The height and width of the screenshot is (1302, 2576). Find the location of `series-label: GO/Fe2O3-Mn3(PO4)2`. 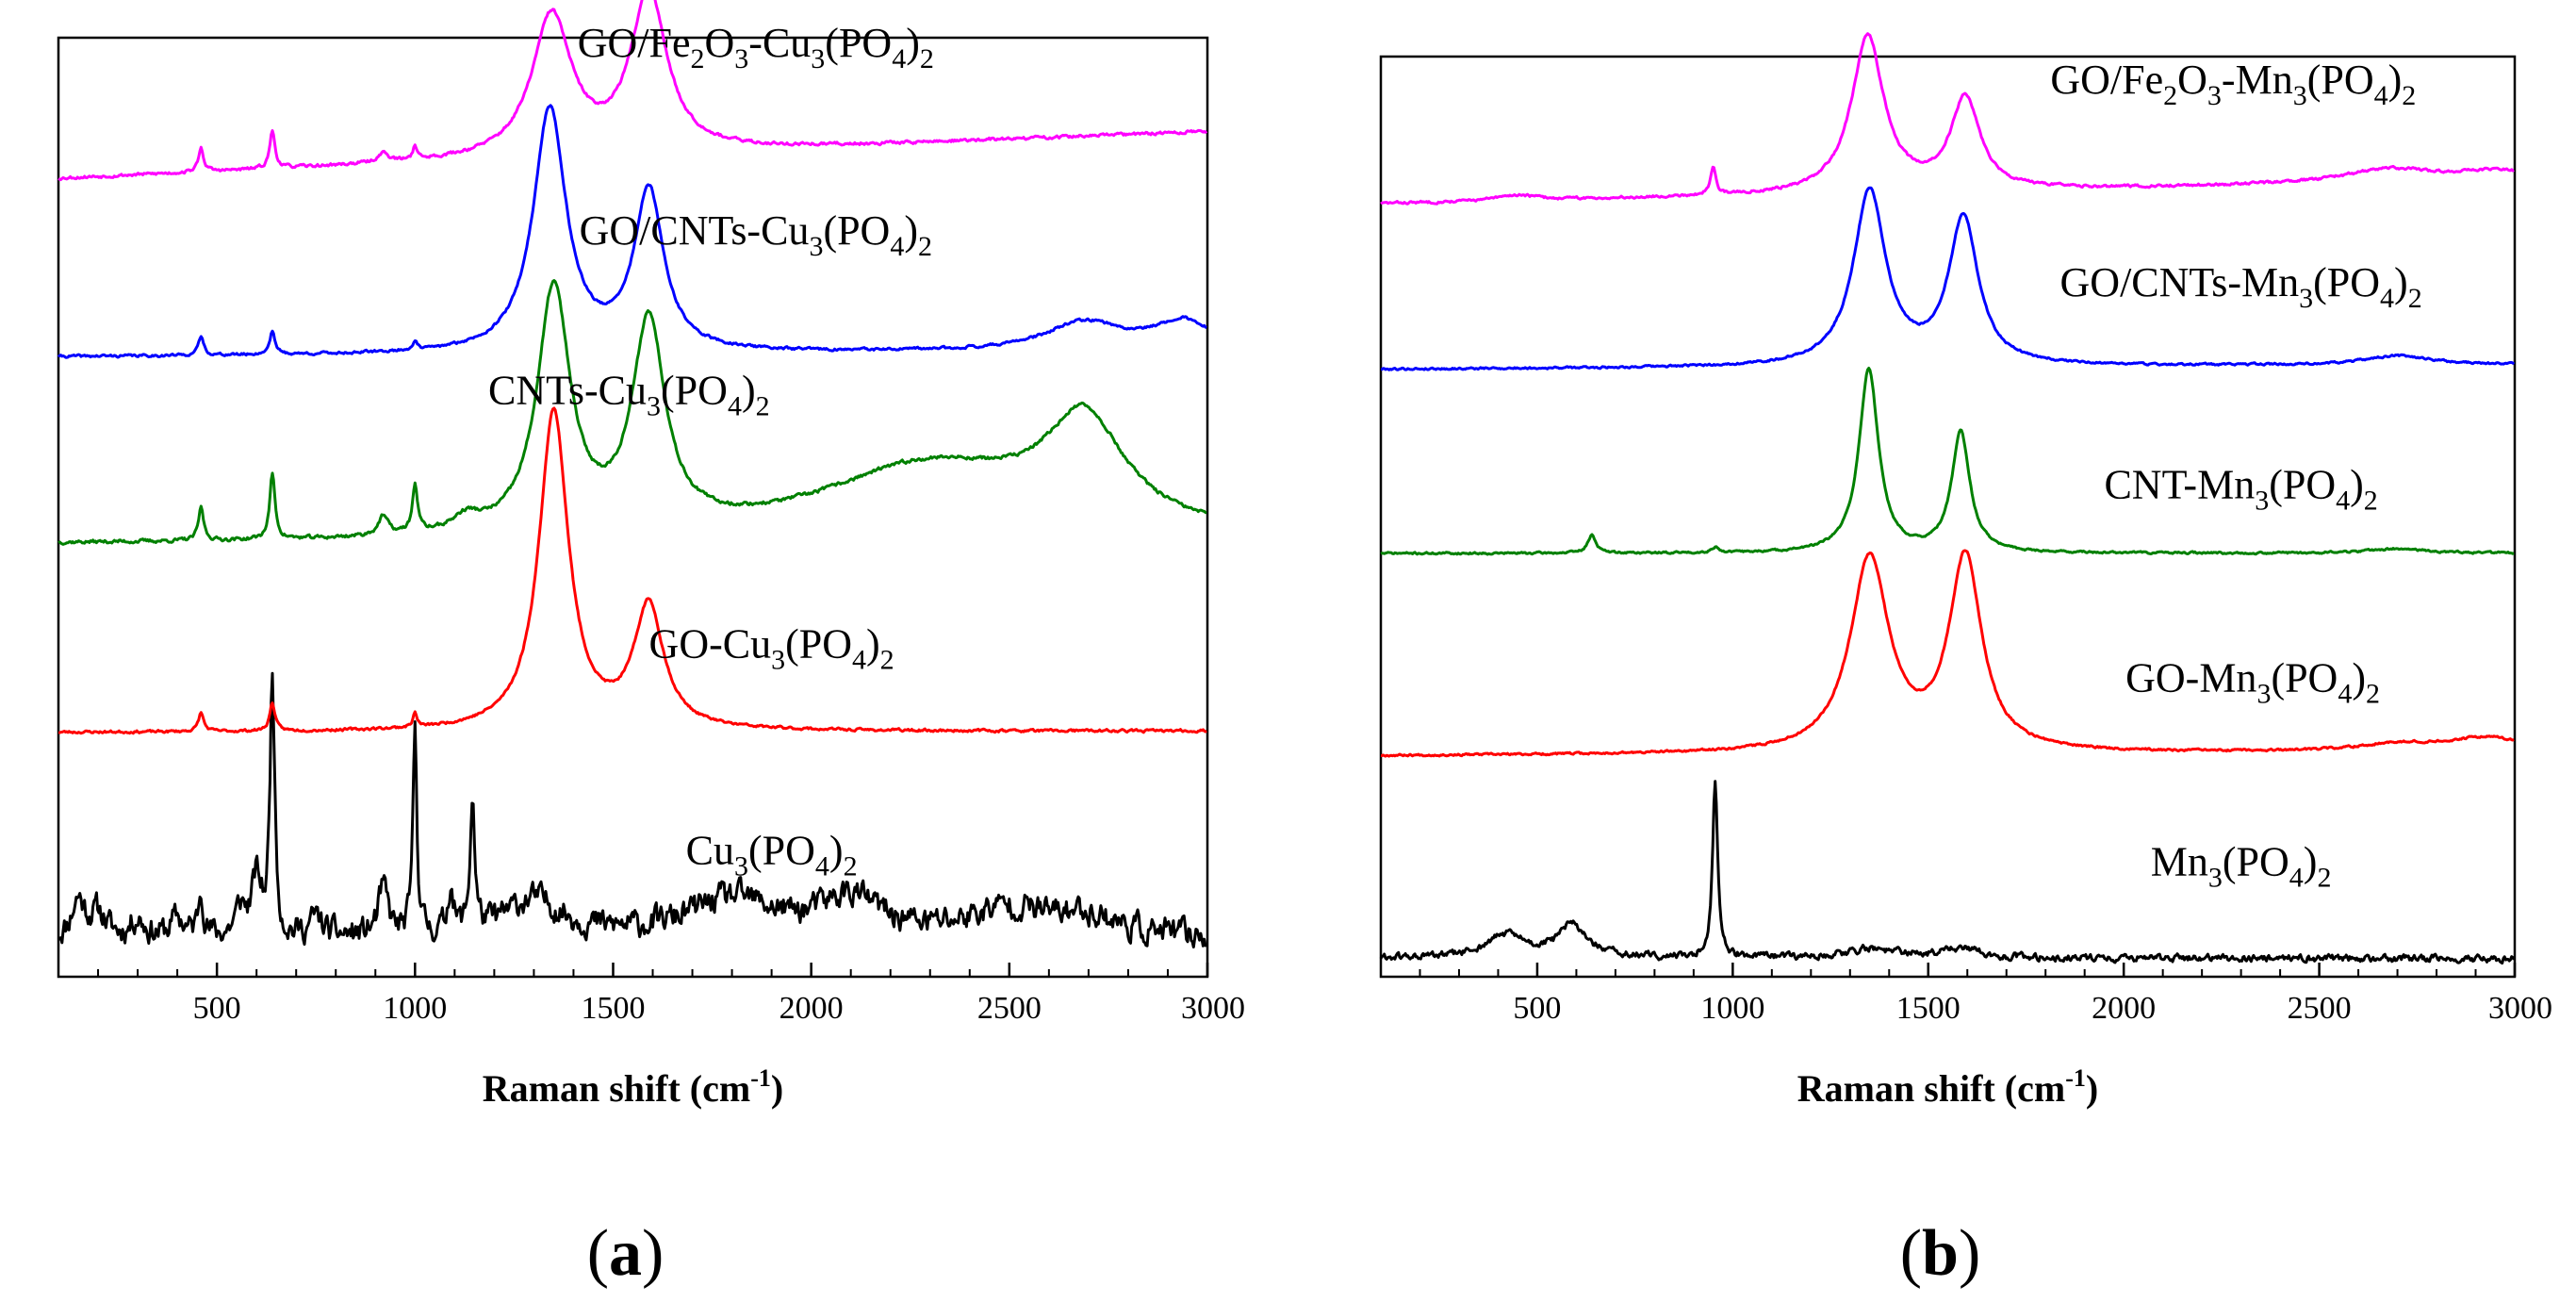

series-label: GO/Fe2O3-Mn3(PO4)2 is located at coordinates (2233, 84).